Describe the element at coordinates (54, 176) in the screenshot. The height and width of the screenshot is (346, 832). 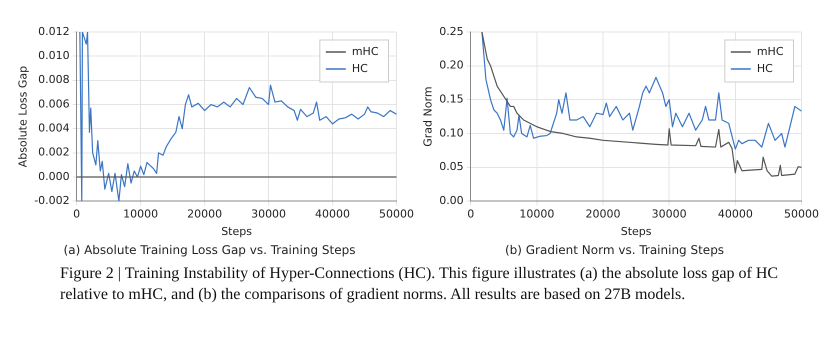
I see `y-tick-label: 0.000` at that location.